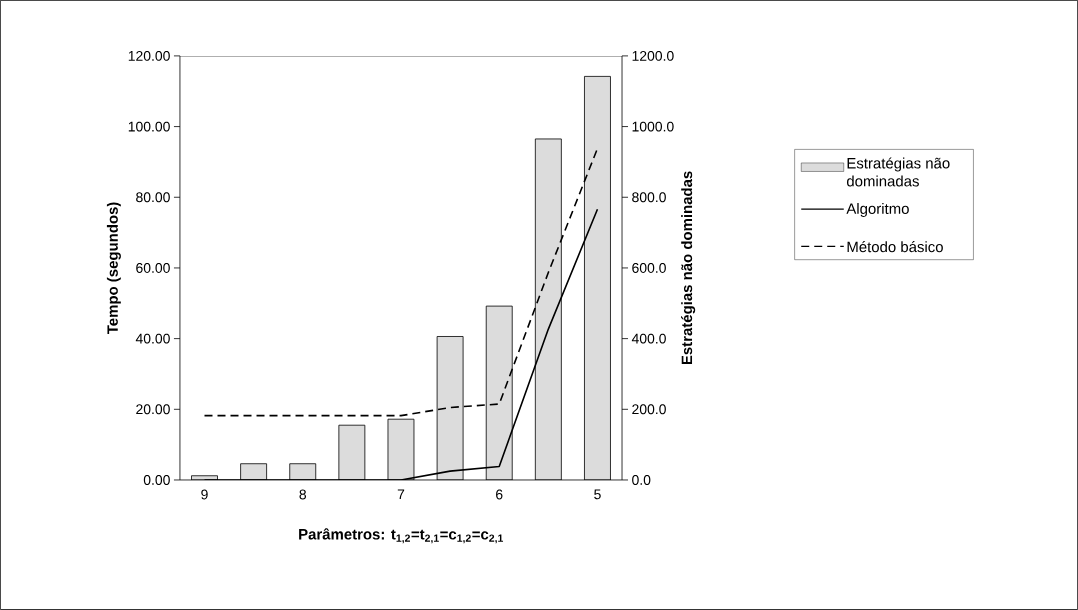  I want to click on y2-tick-label: 200.0, so click(649, 409).